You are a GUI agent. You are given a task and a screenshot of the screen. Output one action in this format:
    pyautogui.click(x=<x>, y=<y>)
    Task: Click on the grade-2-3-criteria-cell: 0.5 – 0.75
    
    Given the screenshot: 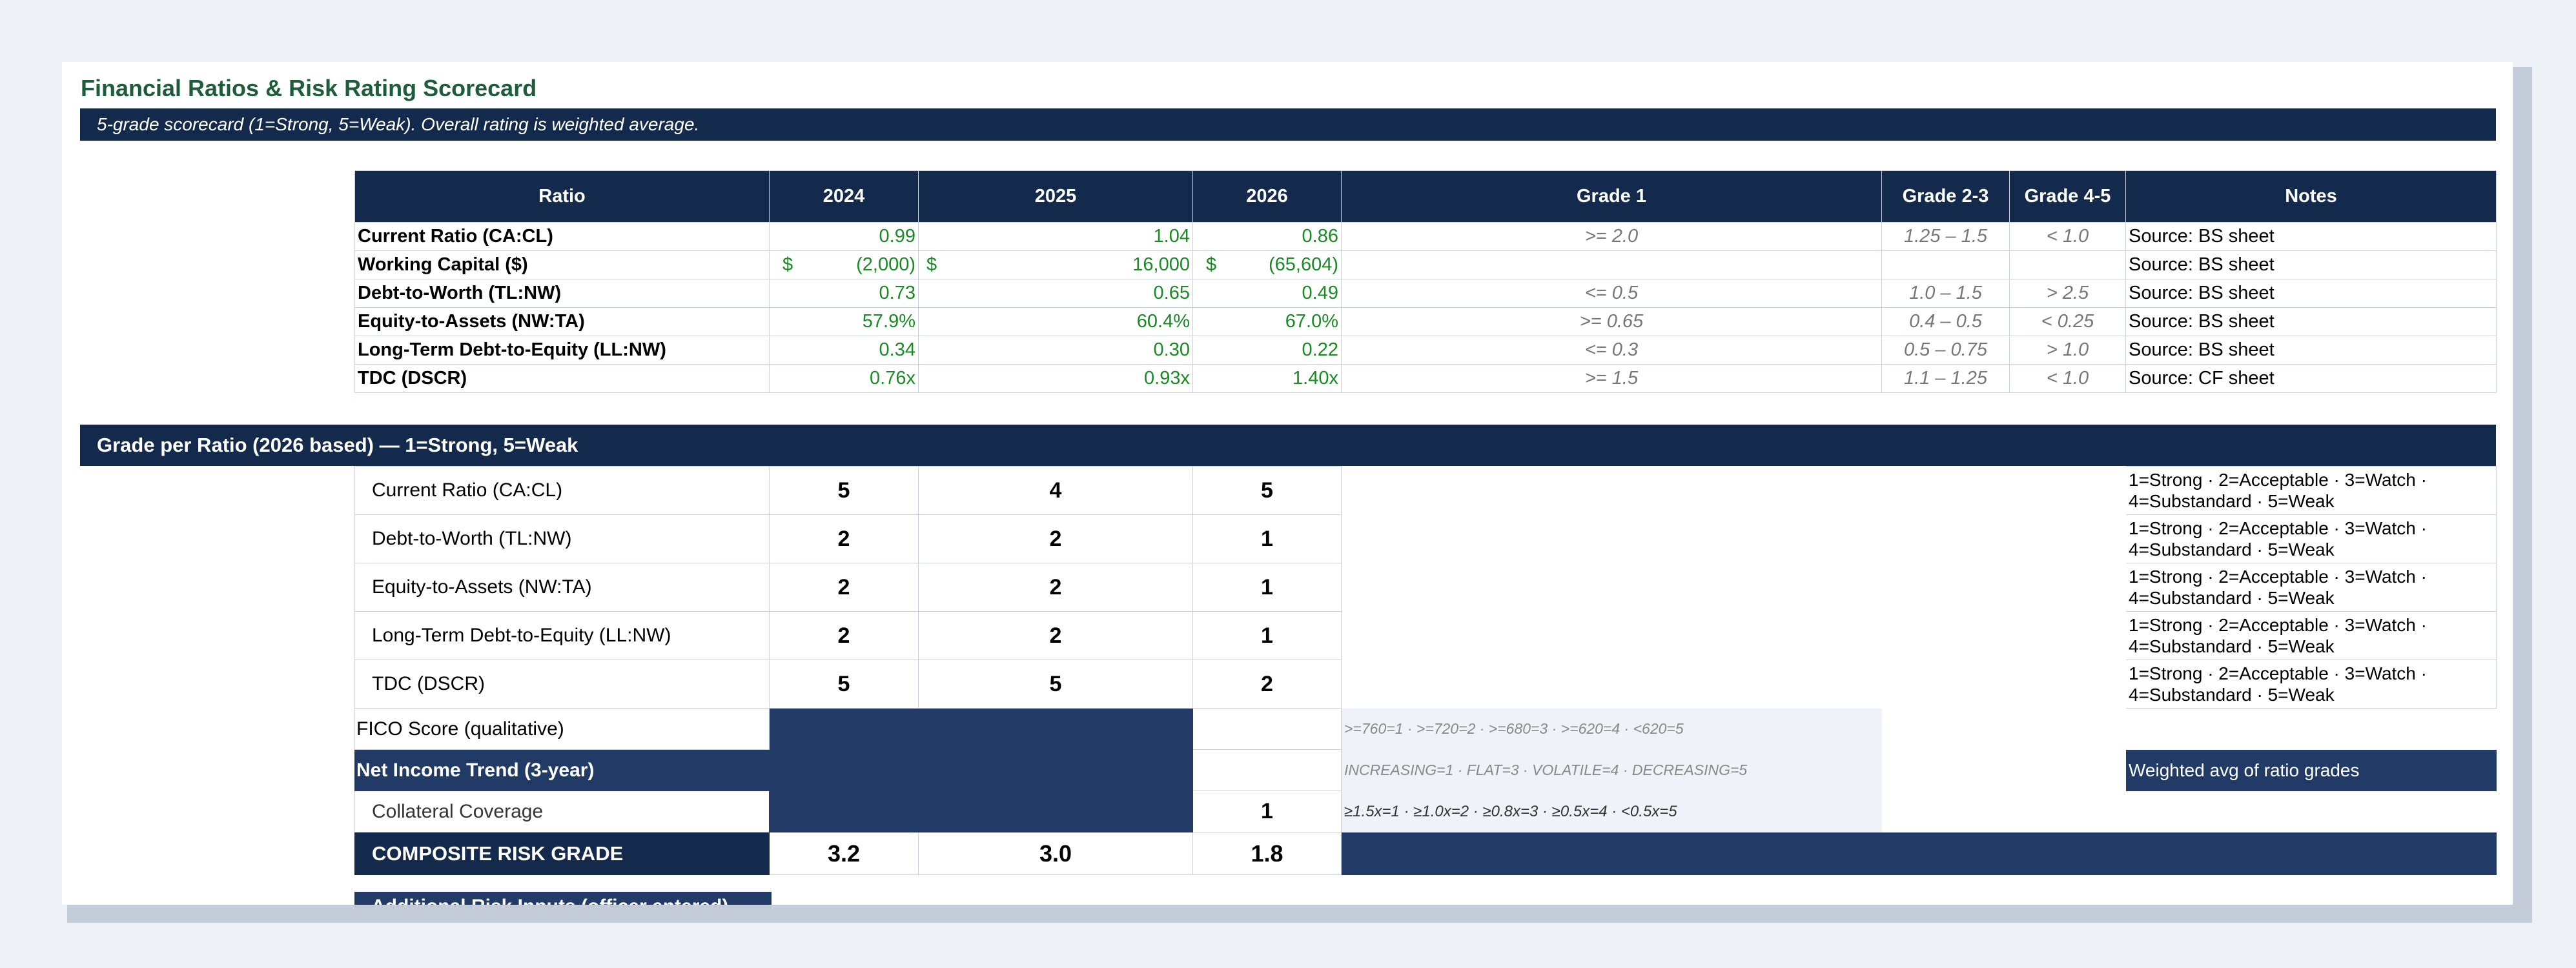 What is the action you would take?
    pyautogui.click(x=1945, y=350)
    